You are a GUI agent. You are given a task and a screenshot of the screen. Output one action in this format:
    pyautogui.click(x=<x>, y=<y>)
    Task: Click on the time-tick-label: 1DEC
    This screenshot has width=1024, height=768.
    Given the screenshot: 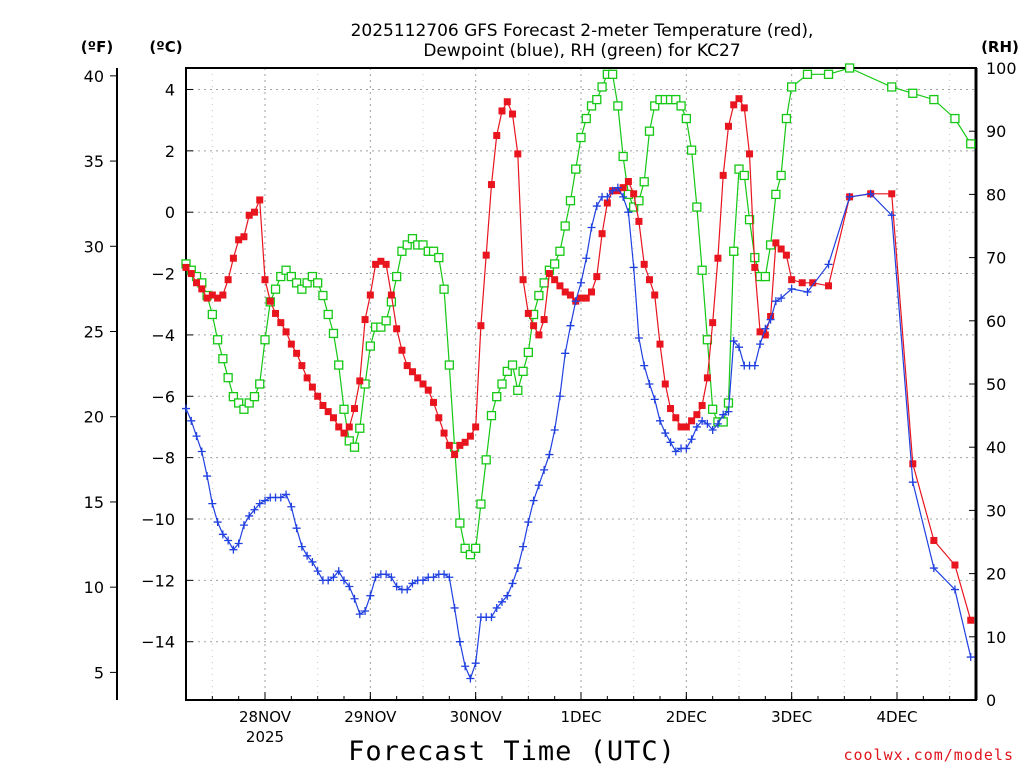 What is the action you would take?
    pyautogui.click(x=580, y=717)
    